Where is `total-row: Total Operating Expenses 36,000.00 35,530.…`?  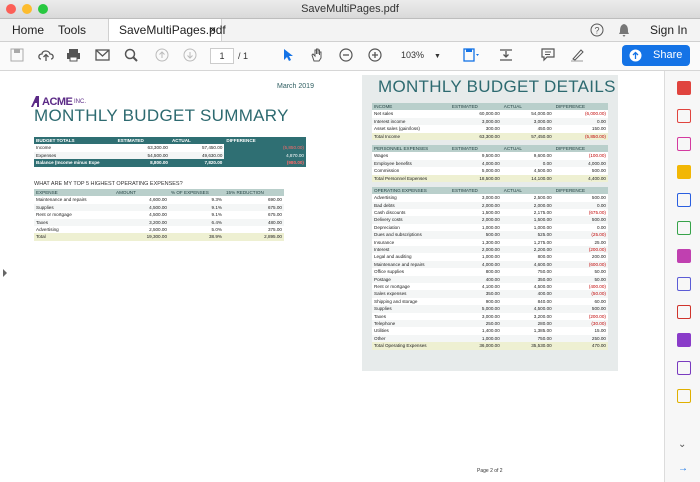 total-row: Total Operating Expenses 36,000.00 35,530.… is located at coordinates (490, 346).